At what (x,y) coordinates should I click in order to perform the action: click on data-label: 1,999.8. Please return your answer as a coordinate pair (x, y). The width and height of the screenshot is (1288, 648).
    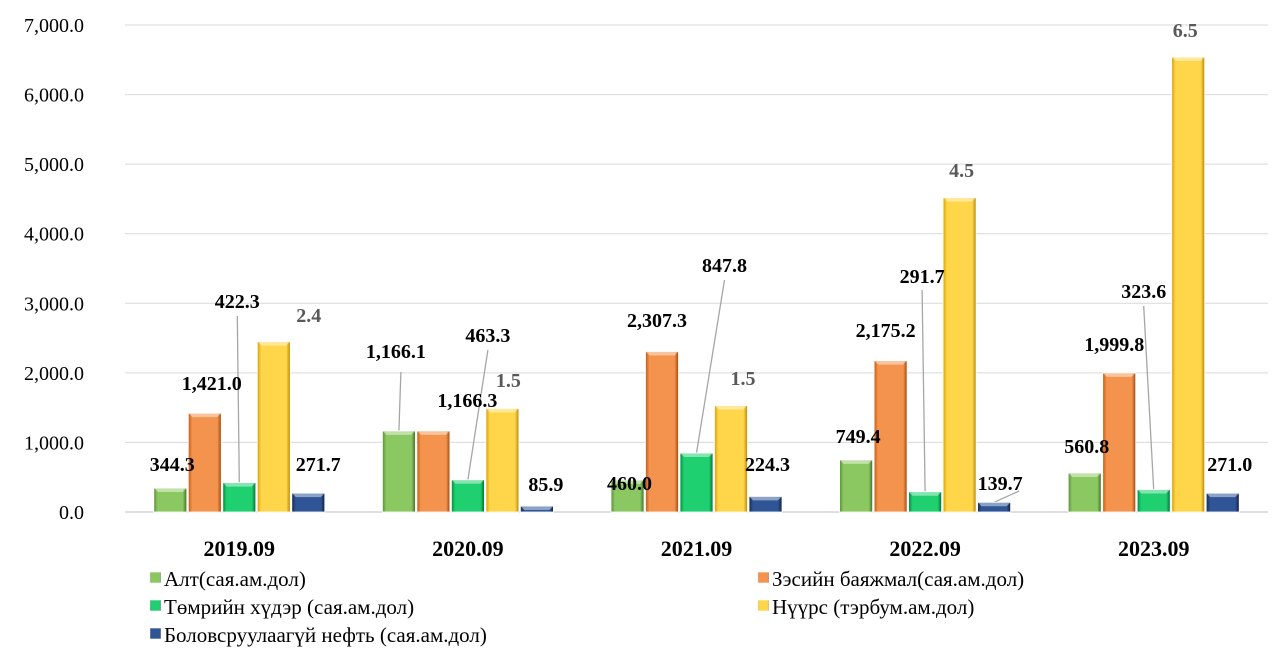
    Looking at the image, I should click on (1114, 345).